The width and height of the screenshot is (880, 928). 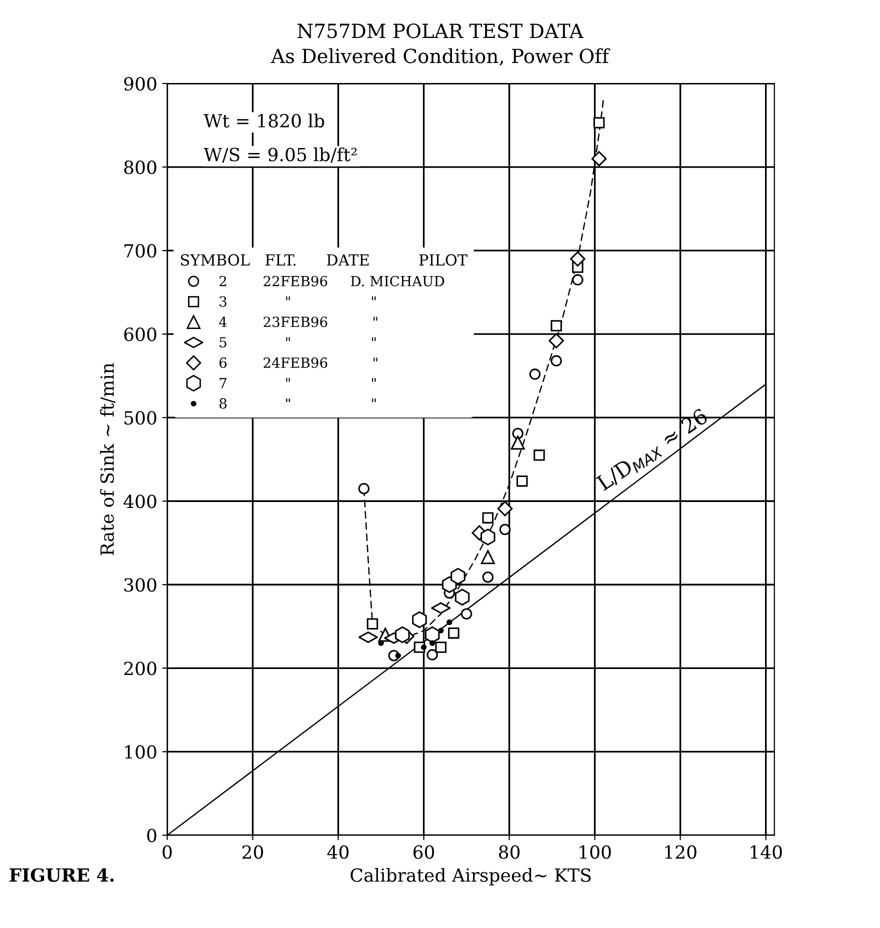 What do you see at coordinates (140, 83) in the screenshot?
I see `y-tick-label: 900` at bounding box center [140, 83].